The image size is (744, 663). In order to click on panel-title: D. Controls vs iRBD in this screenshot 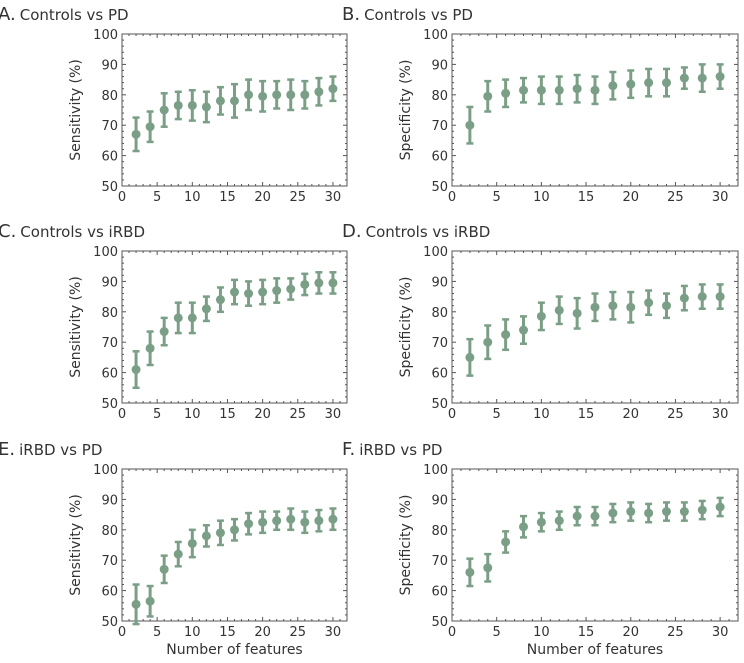, I will do `click(416, 231)`.